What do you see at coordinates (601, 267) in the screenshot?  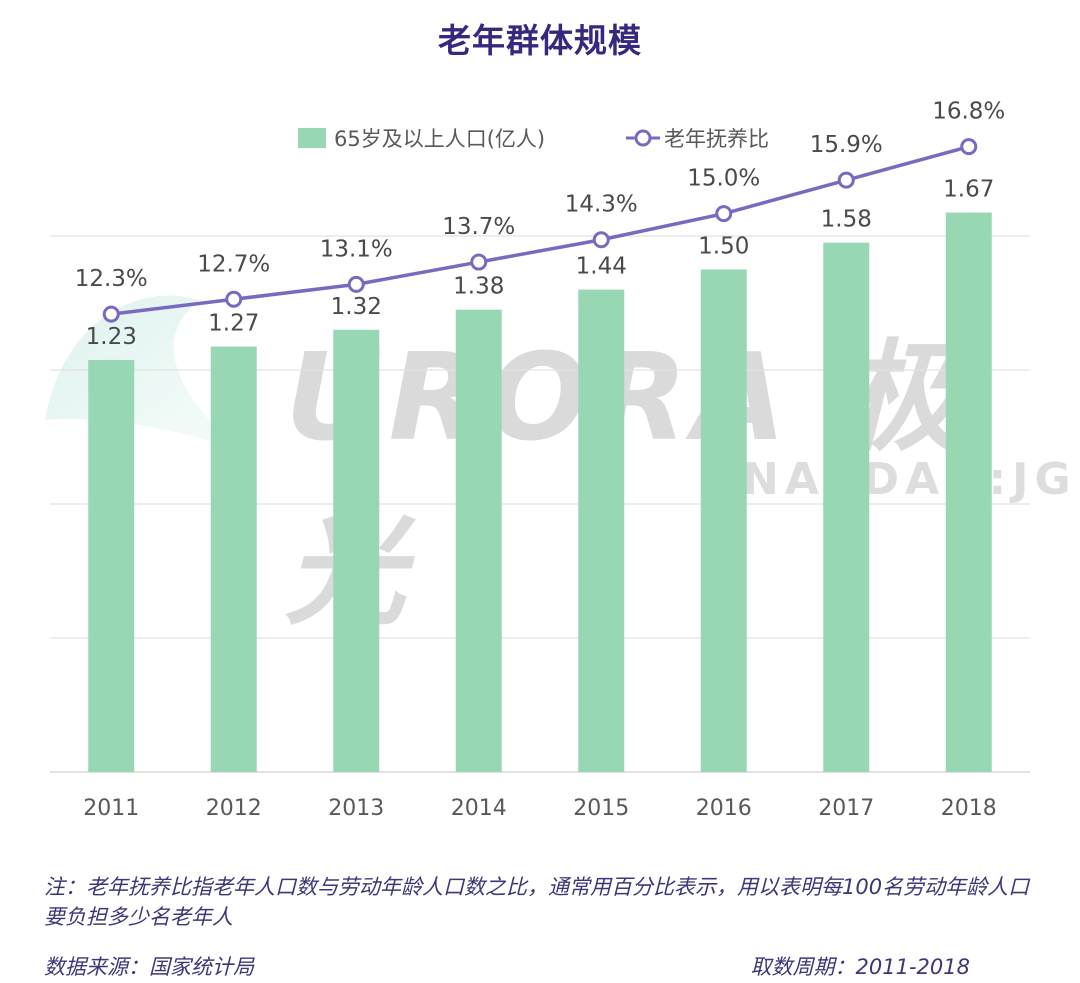 I see `bar-value-label: 1.44` at bounding box center [601, 267].